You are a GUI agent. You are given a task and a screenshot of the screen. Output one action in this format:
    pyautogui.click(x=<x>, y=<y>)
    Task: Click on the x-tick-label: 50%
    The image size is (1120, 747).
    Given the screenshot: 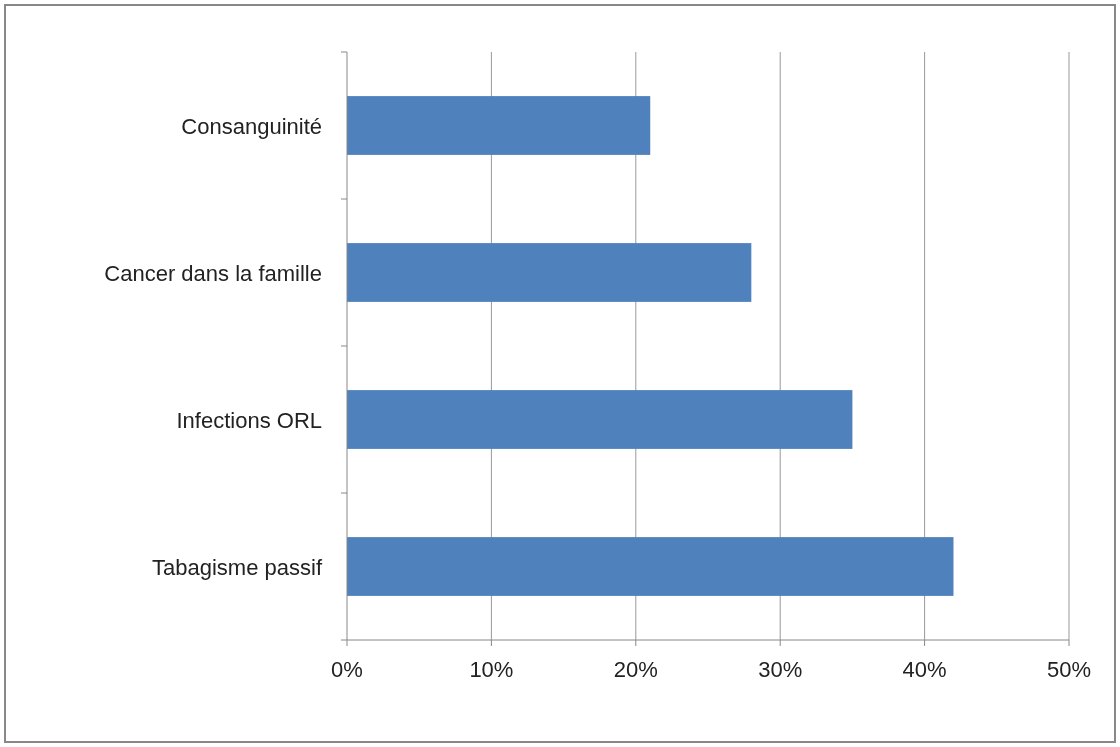 What is the action you would take?
    pyautogui.click(x=1069, y=669)
    